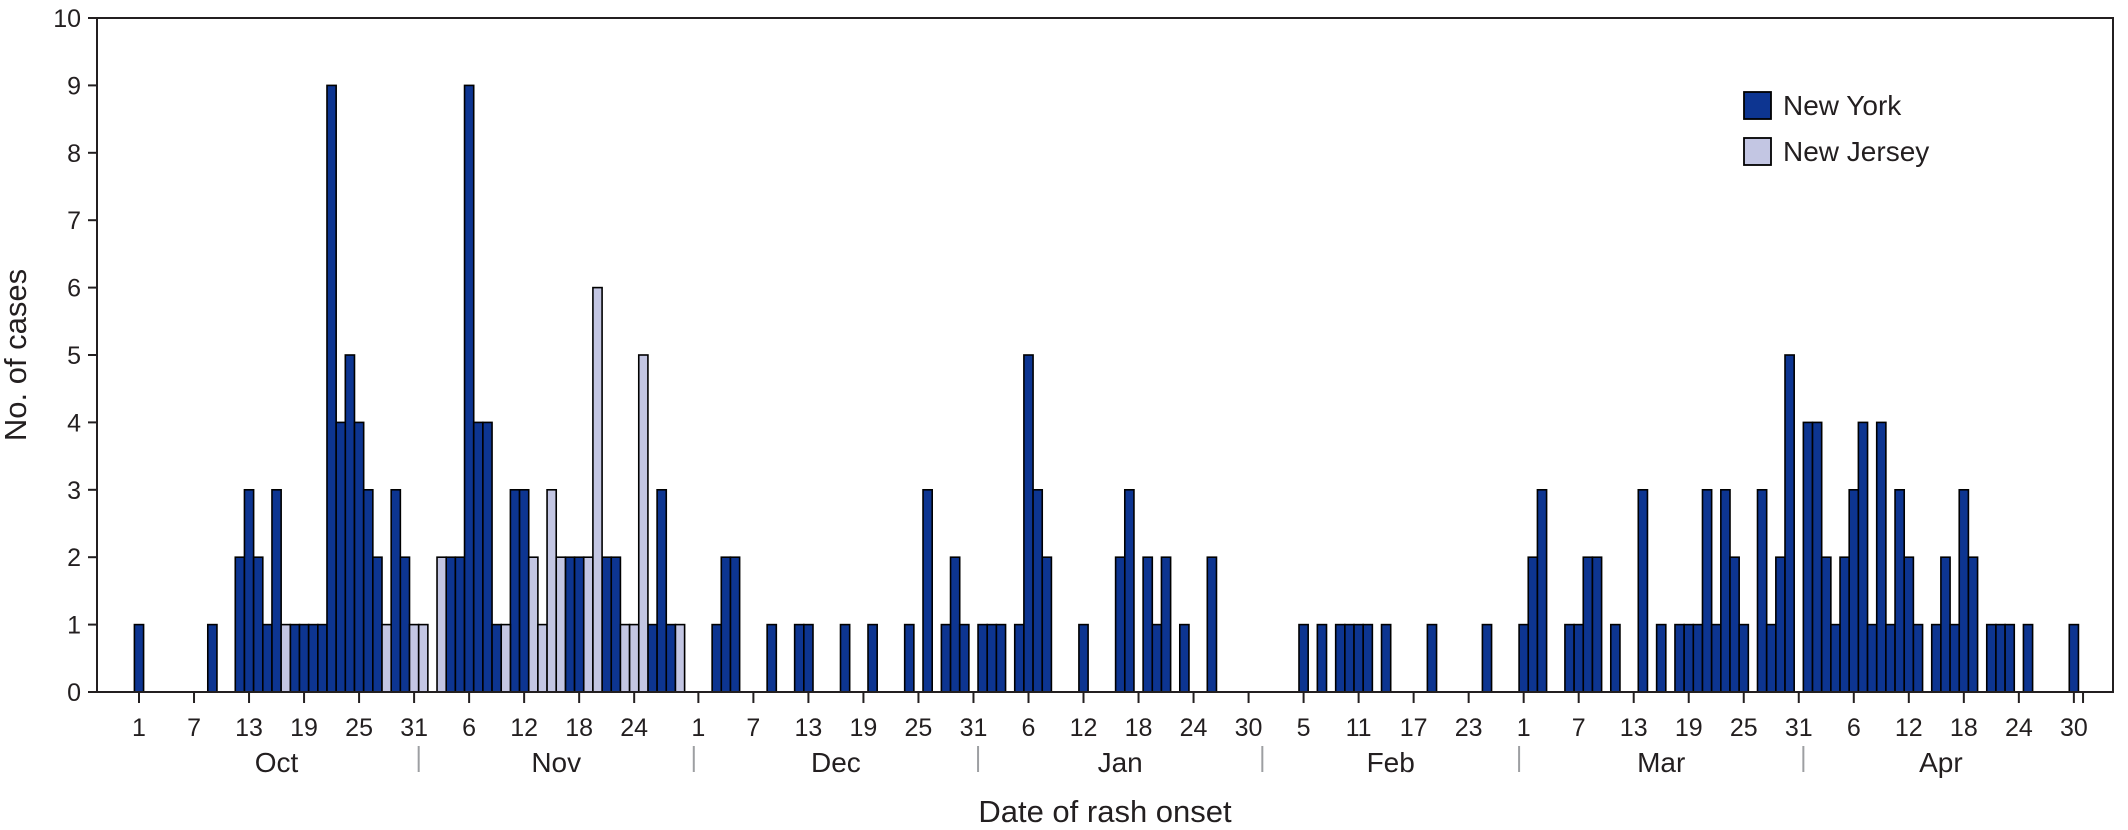 The image size is (2128, 830). Describe the element at coordinates (74, 423) in the screenshot. I see `y-tick-label: 4` at that location.